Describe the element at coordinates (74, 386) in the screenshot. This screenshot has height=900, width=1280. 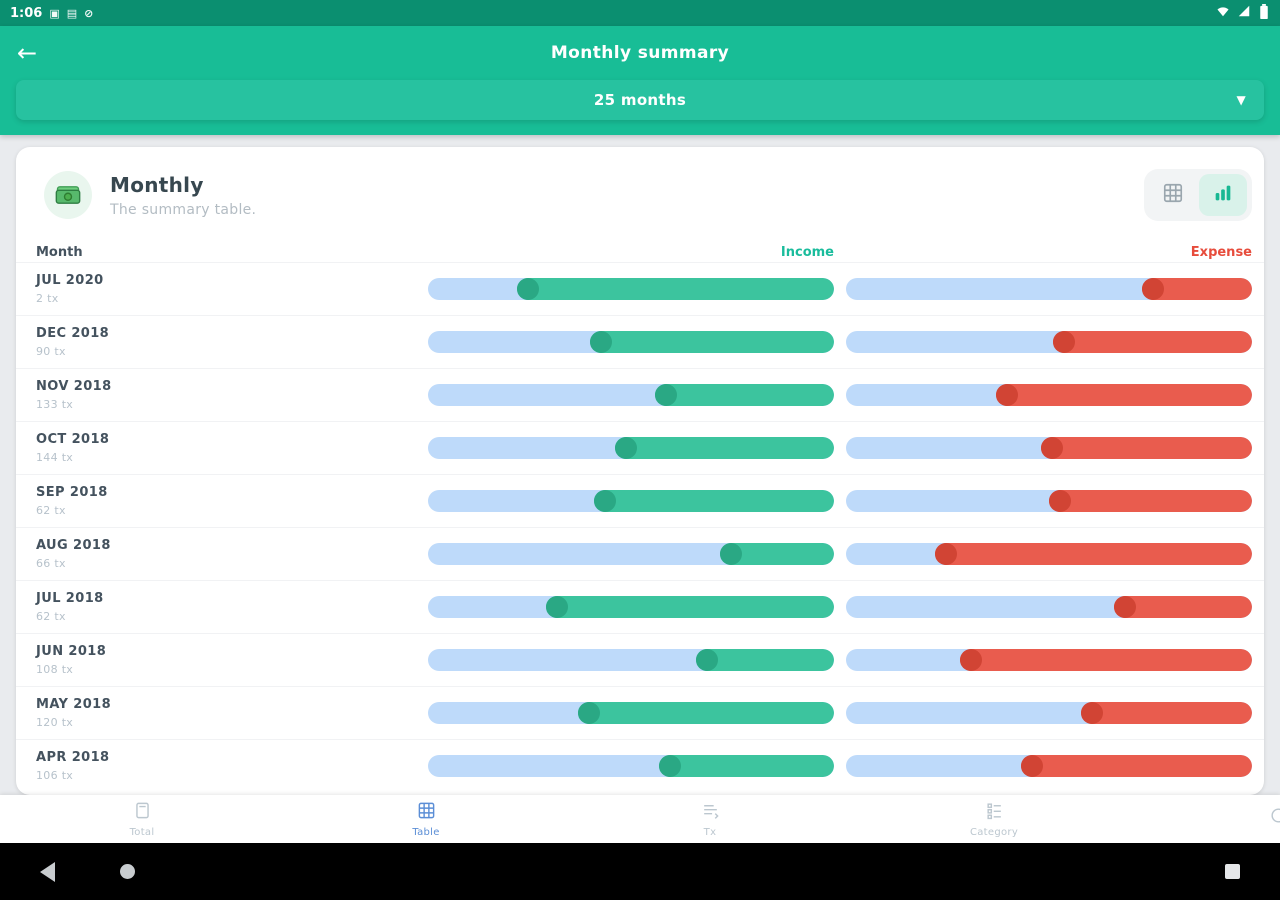
I see `row-month: NOV 2018` at that location.